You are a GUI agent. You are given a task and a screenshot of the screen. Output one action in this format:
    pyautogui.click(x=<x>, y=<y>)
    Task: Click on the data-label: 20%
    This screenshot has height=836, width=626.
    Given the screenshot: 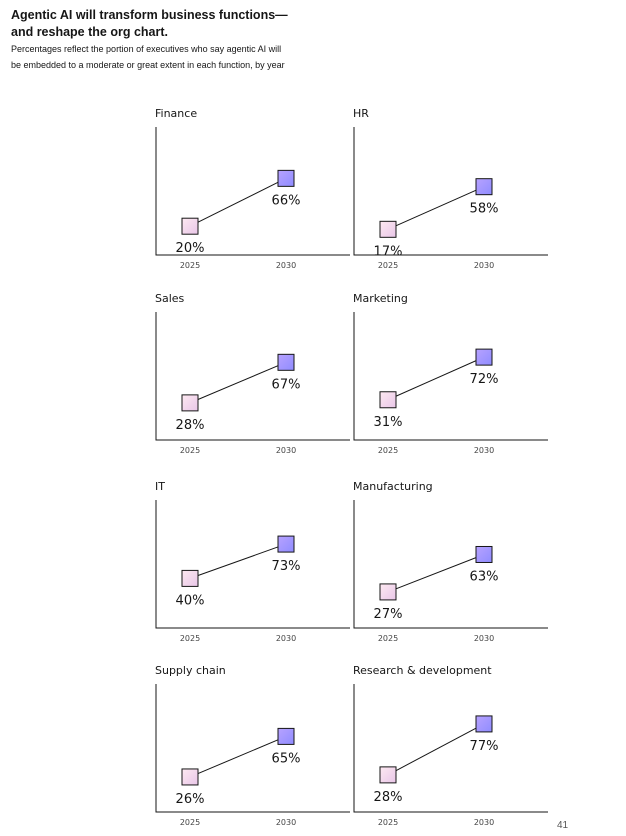 What is the action you would take?
    pyautogui.click(x=190, y=248)
    